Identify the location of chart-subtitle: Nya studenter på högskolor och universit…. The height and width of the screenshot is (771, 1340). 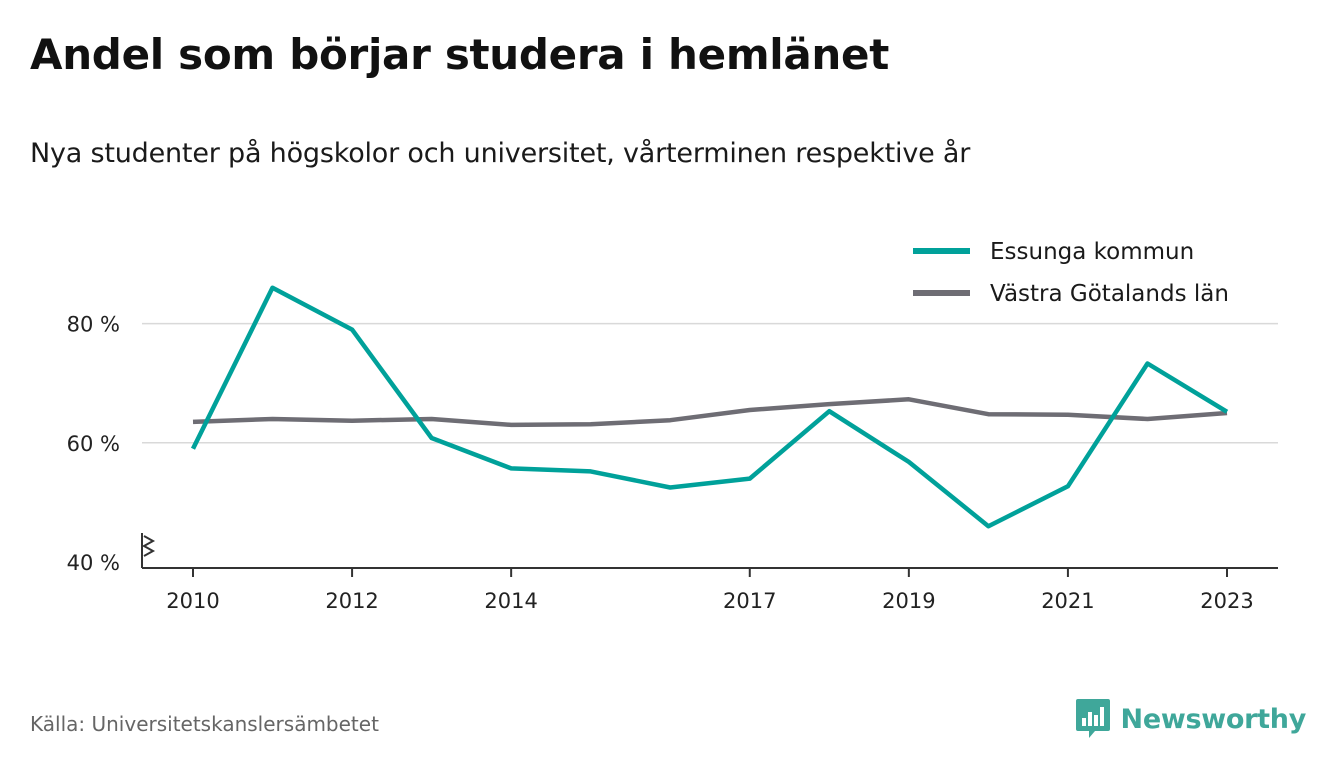
(500, 153).